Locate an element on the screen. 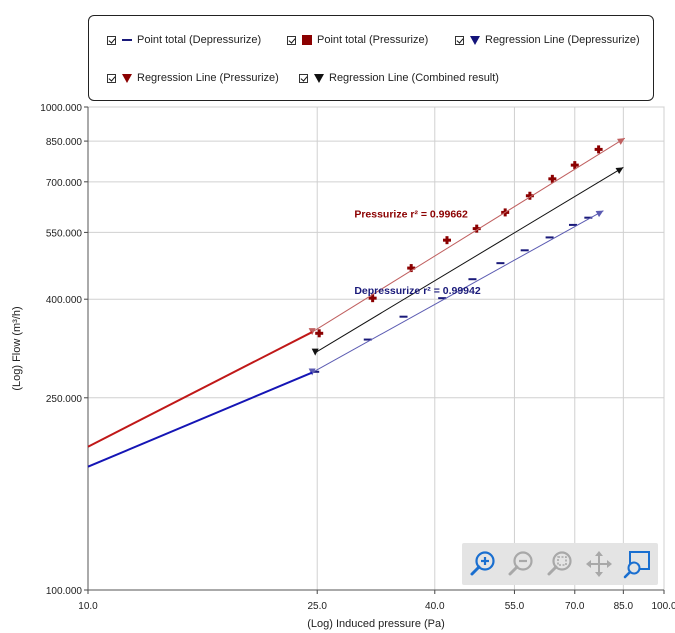 The image size is (675, 633). y-tick-label: 1000.000 is located at coordinates (61, 108).